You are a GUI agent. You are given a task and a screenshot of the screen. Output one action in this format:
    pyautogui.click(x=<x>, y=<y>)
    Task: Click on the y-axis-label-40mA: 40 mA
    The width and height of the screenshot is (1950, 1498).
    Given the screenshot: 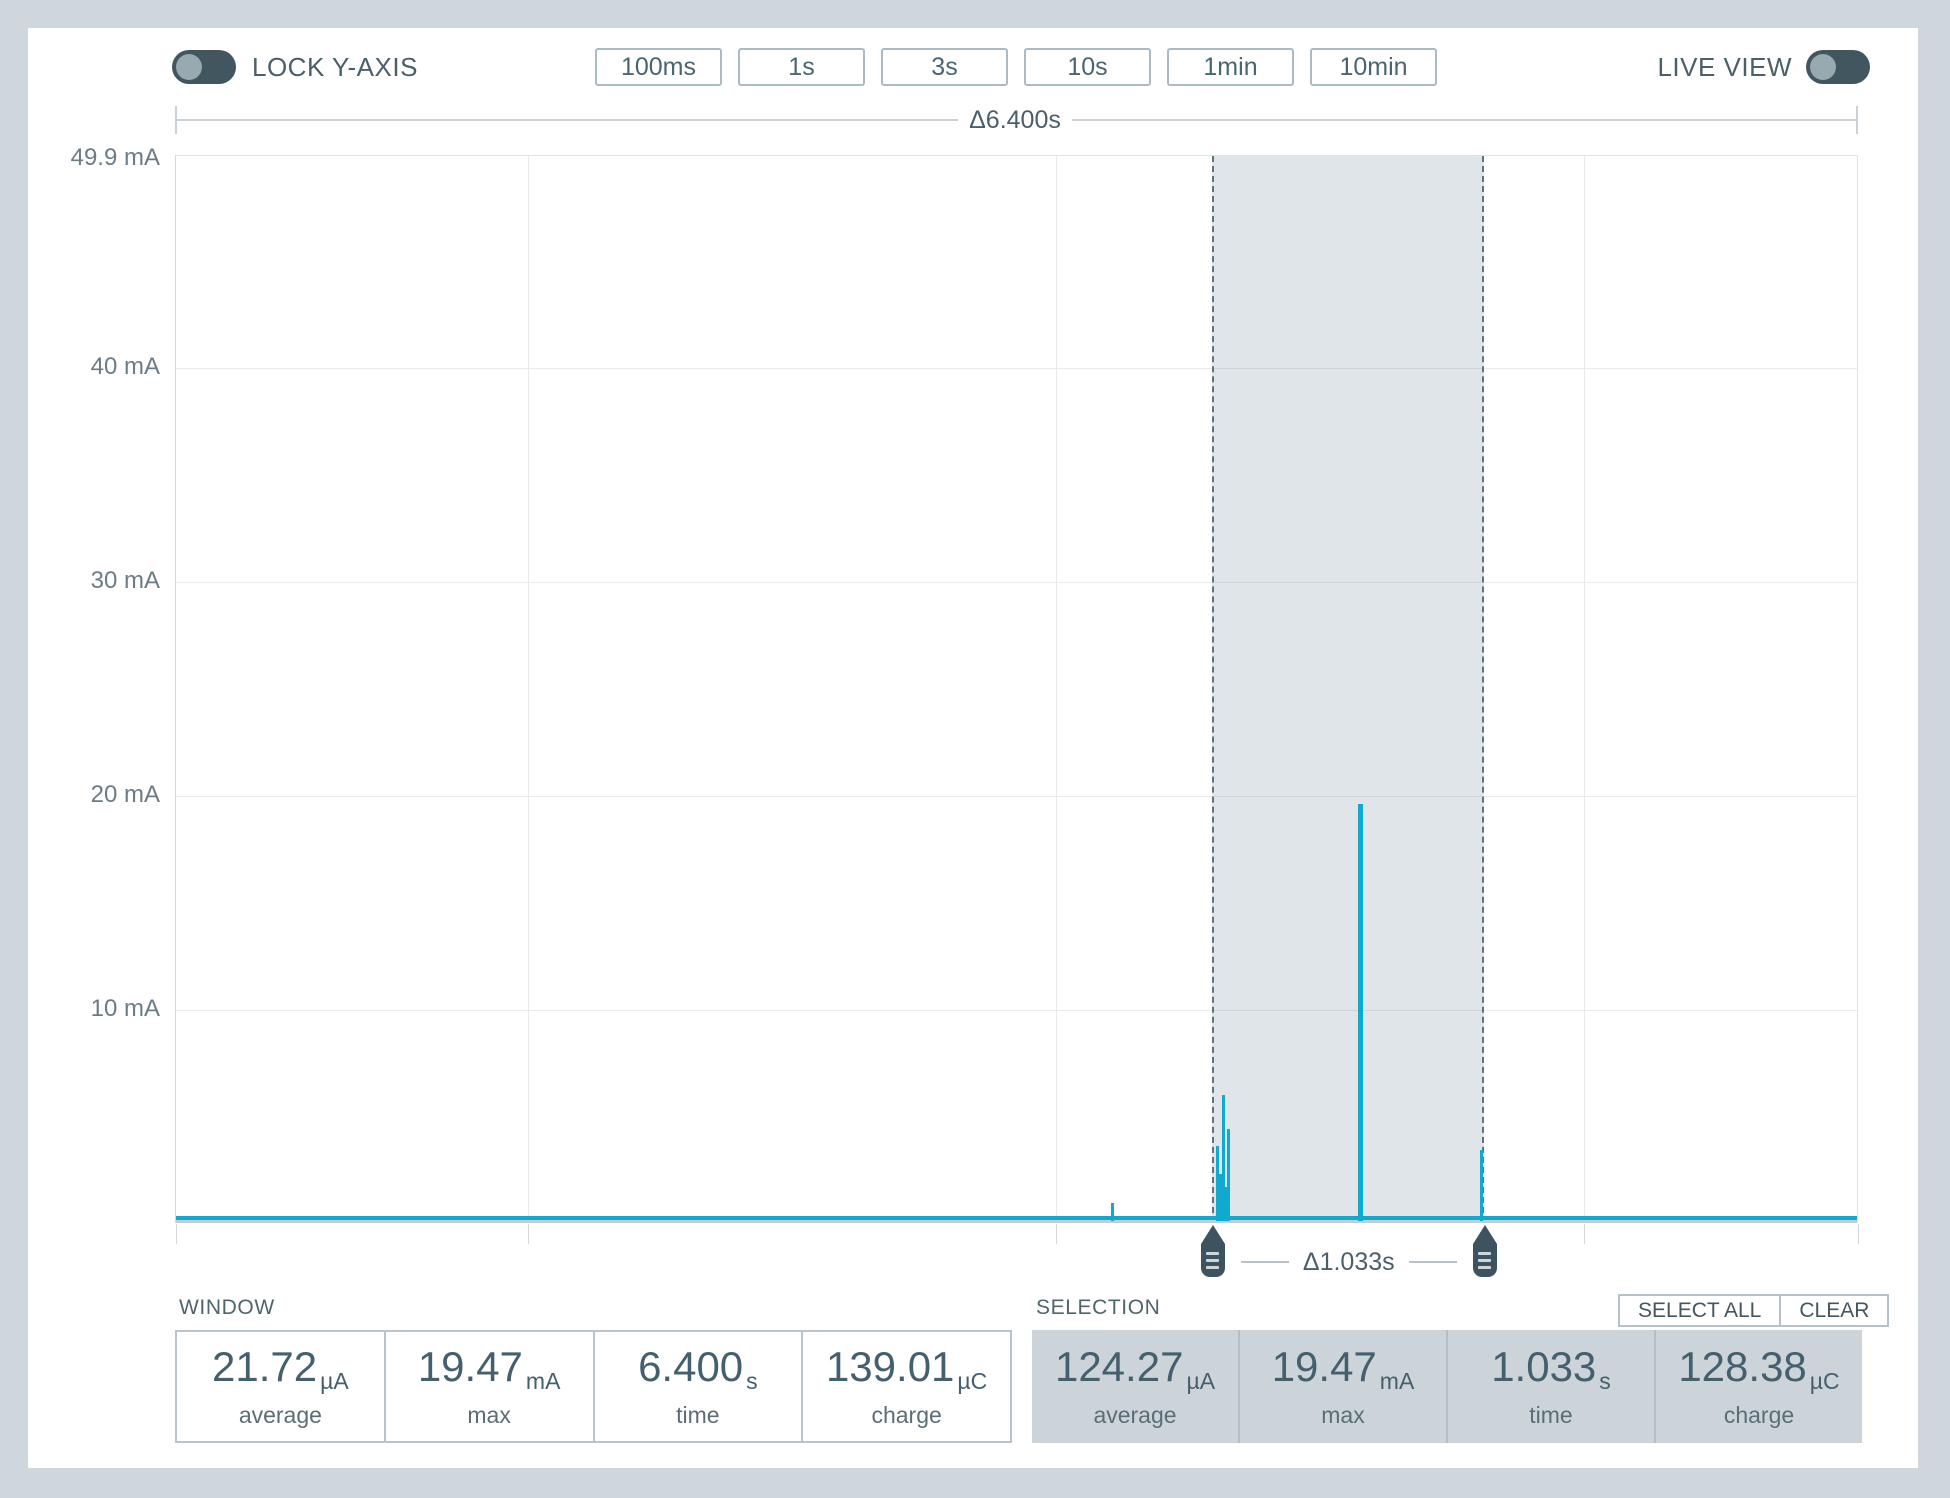 What is the action you would take?
    pyautogui.click(x=125, y=366)
    